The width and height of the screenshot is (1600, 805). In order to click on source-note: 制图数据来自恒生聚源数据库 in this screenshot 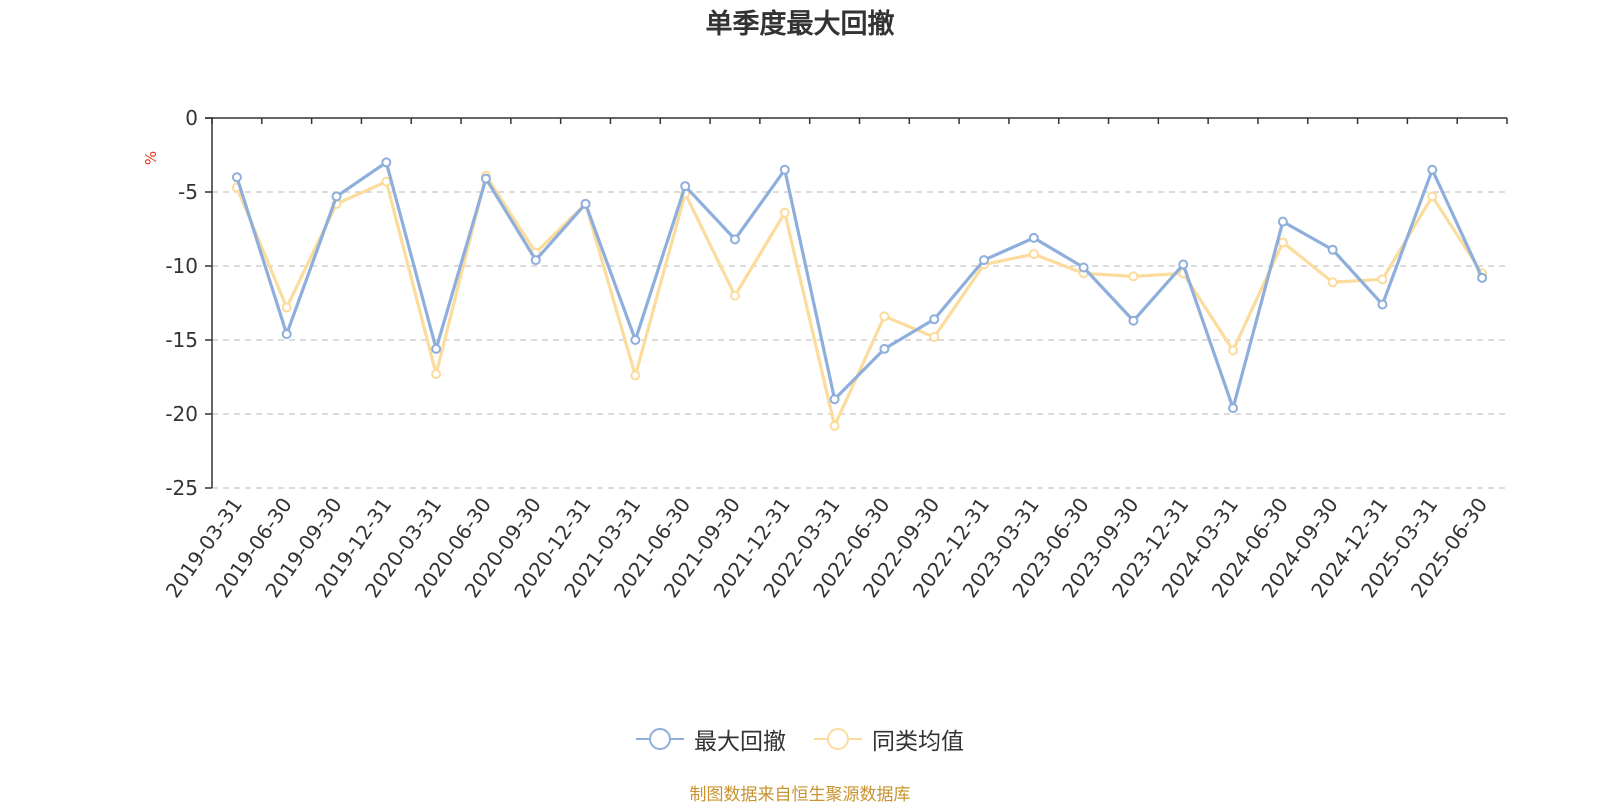, I will do `click(800, 795)`.